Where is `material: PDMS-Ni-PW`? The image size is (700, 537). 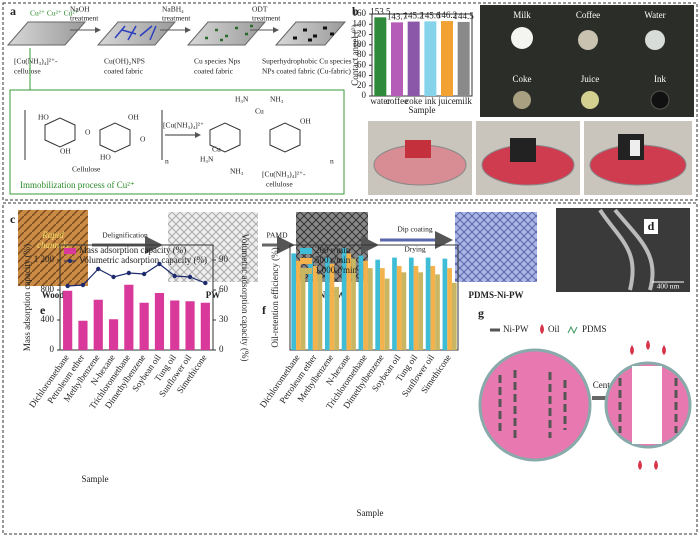 material: PDMS-Ni-PW is located at coordinates (496, 295).